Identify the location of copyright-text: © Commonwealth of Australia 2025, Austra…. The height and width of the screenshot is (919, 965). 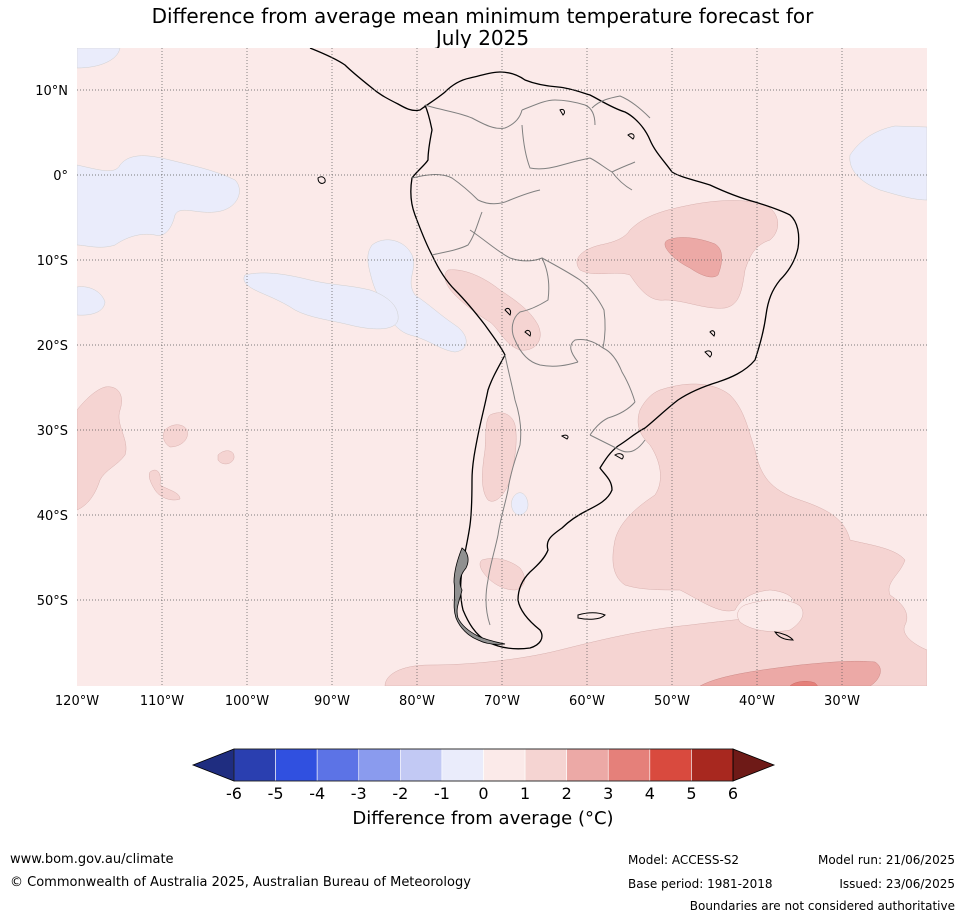
(240, 882).